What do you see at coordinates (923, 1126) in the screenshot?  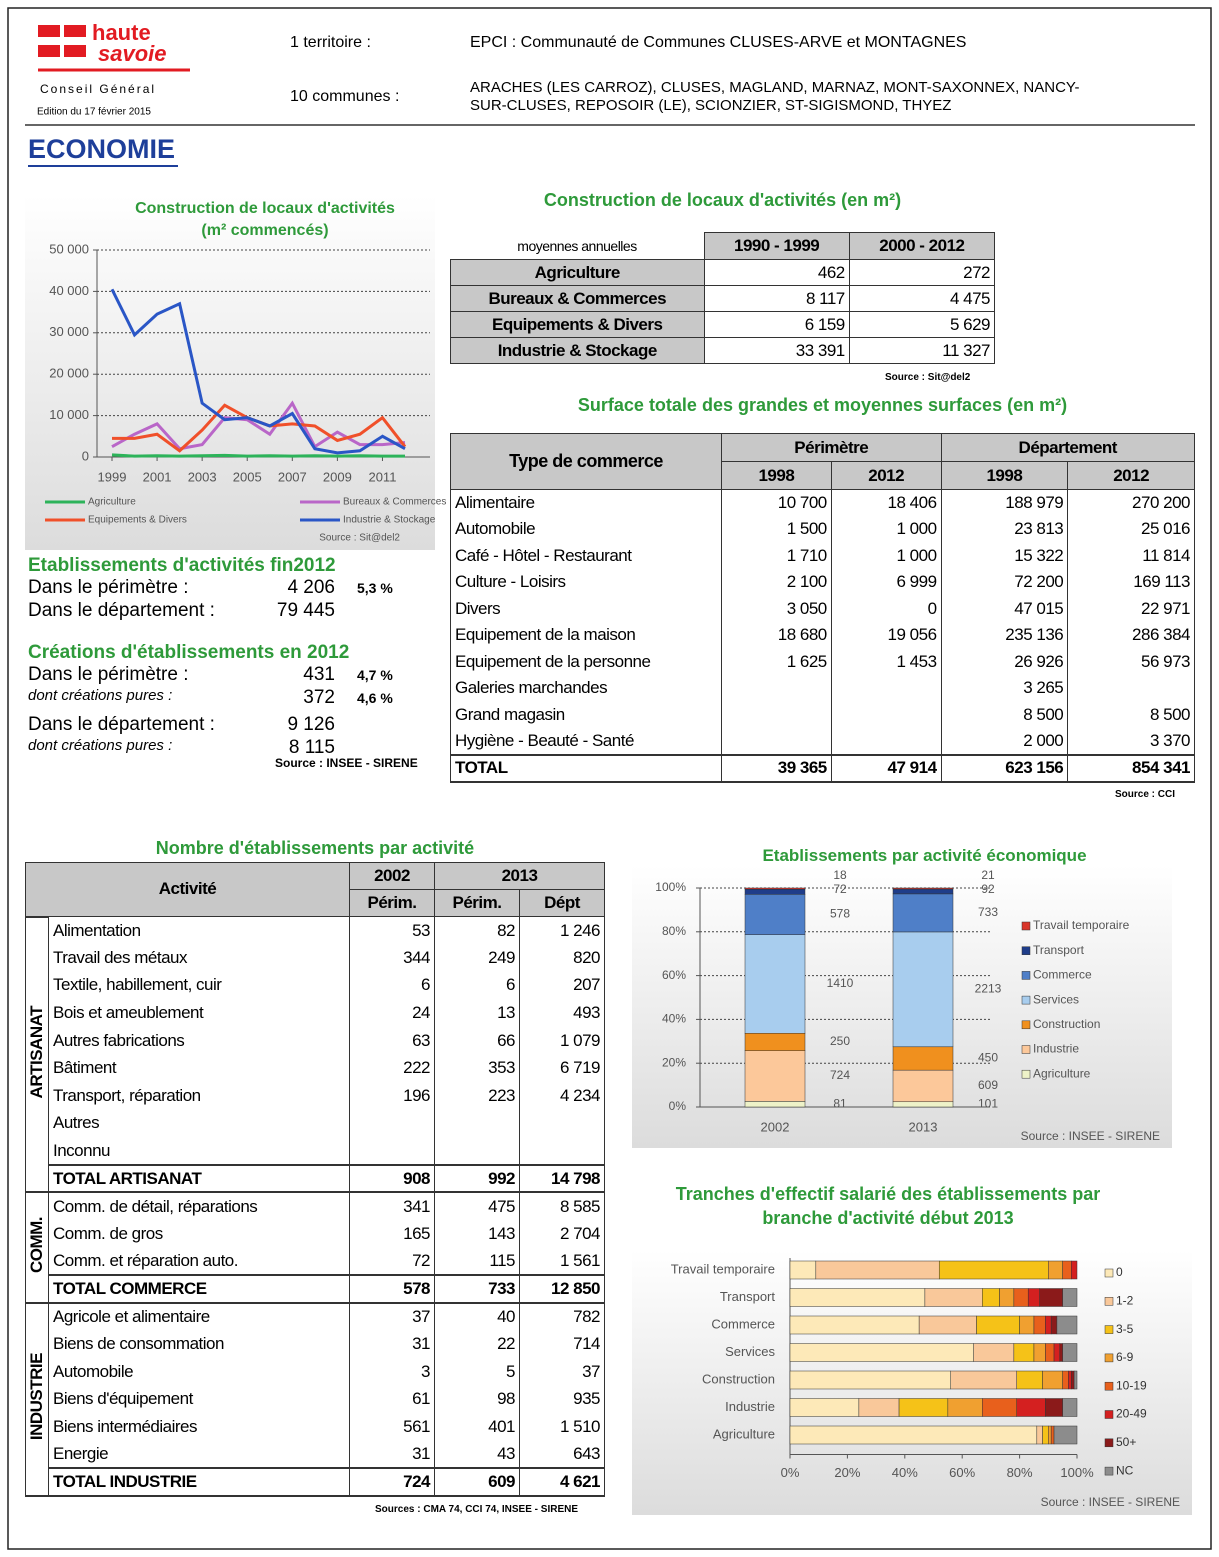 I see `x-tick-label: 2013` at bounding box center [923, 1126].